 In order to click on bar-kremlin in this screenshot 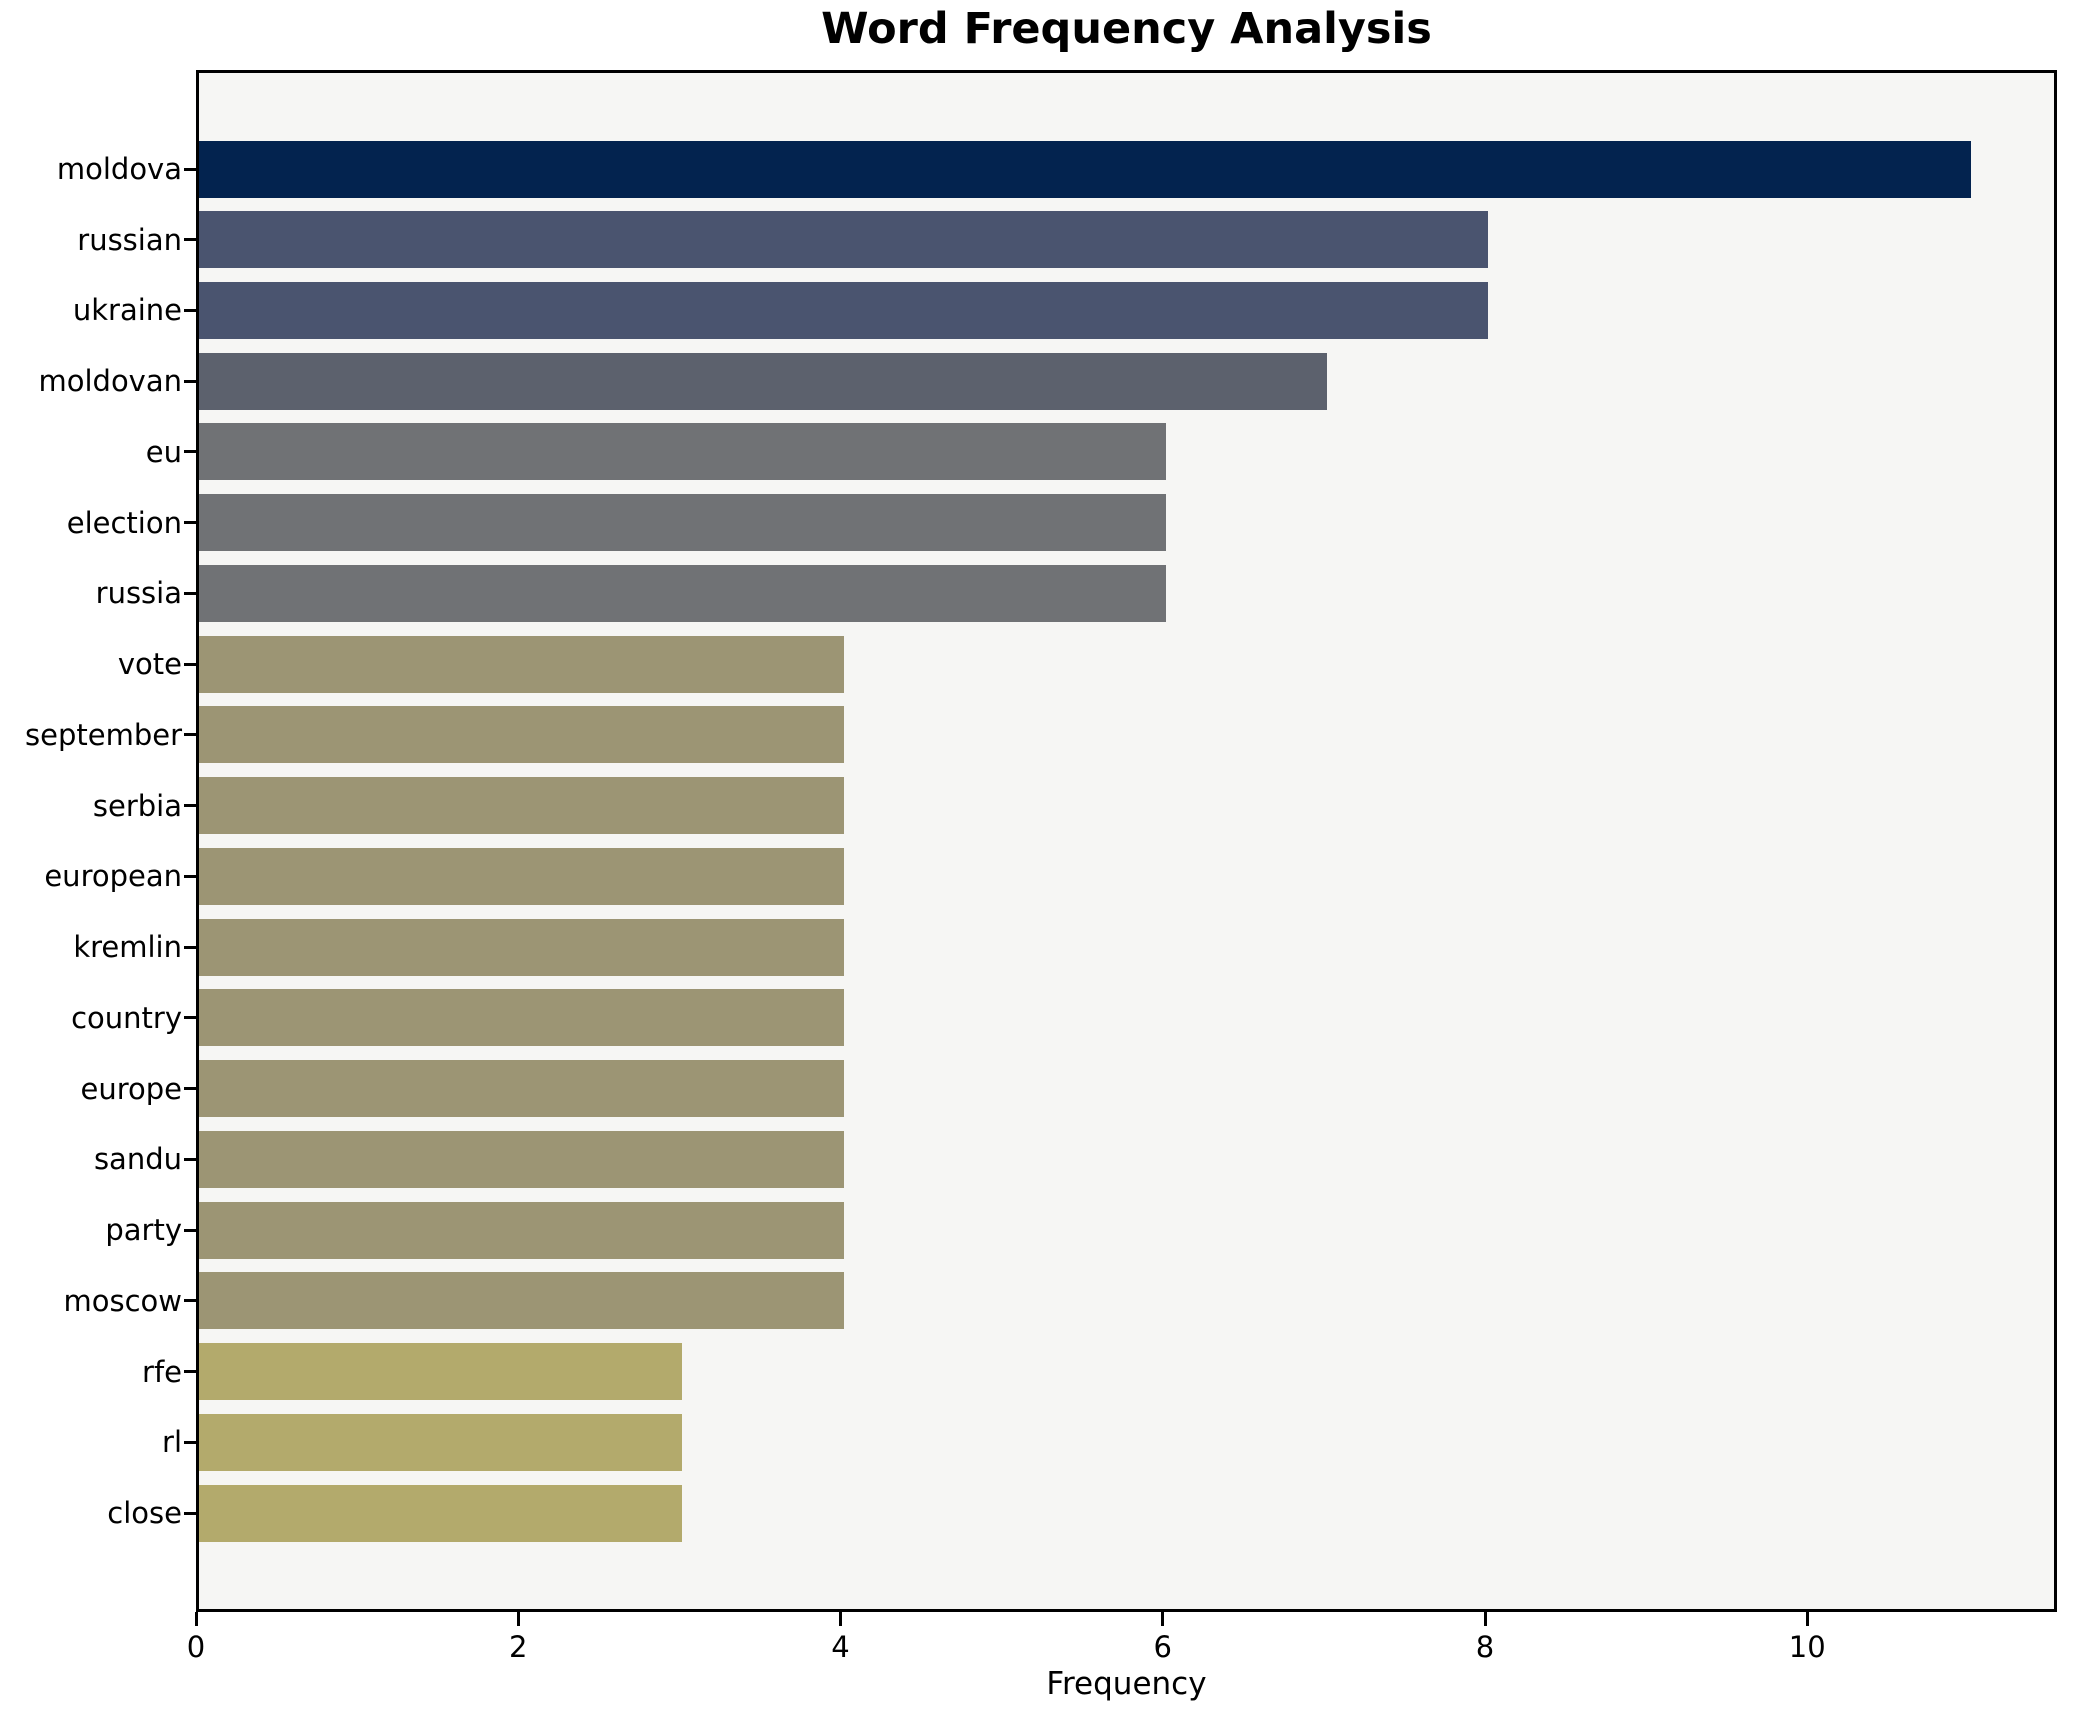, I will do `click(521, 947)`.